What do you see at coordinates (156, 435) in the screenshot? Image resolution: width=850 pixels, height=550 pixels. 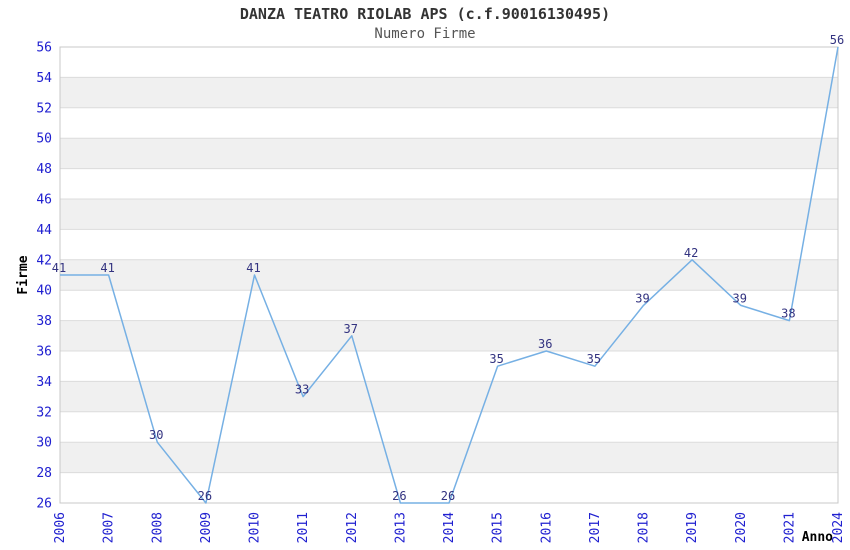 I see `data-label: 30` at bounding box center [156, 435].